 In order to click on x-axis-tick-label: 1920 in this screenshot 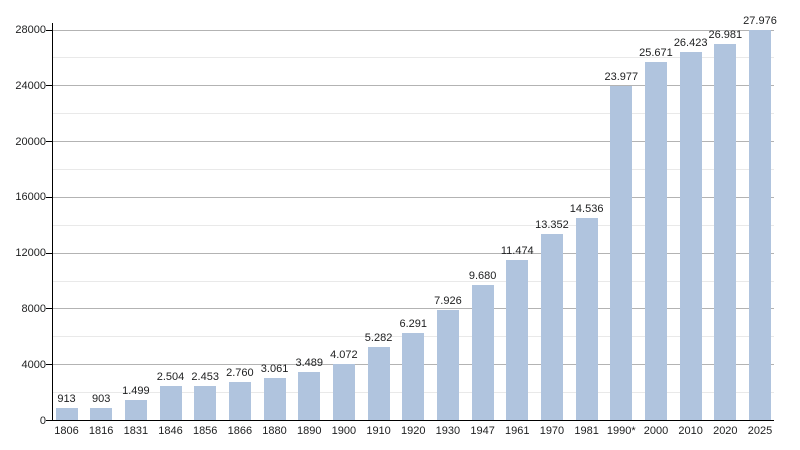, I will do `click(413, 431)`.